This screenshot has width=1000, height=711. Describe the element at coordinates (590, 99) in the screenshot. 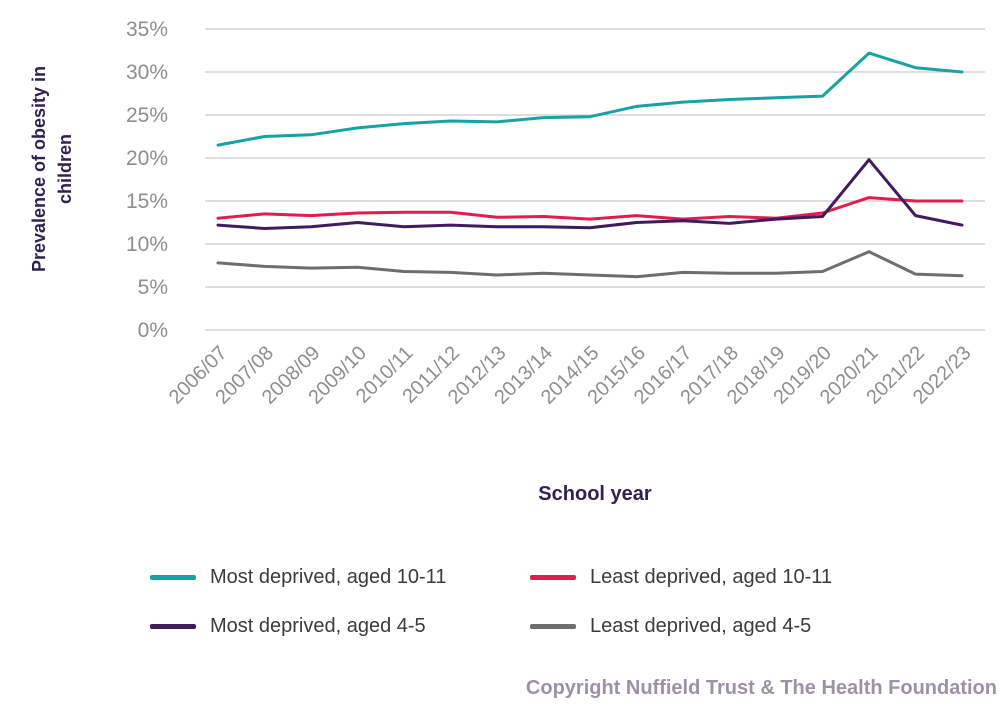

I see `series-line-teal` at that location.